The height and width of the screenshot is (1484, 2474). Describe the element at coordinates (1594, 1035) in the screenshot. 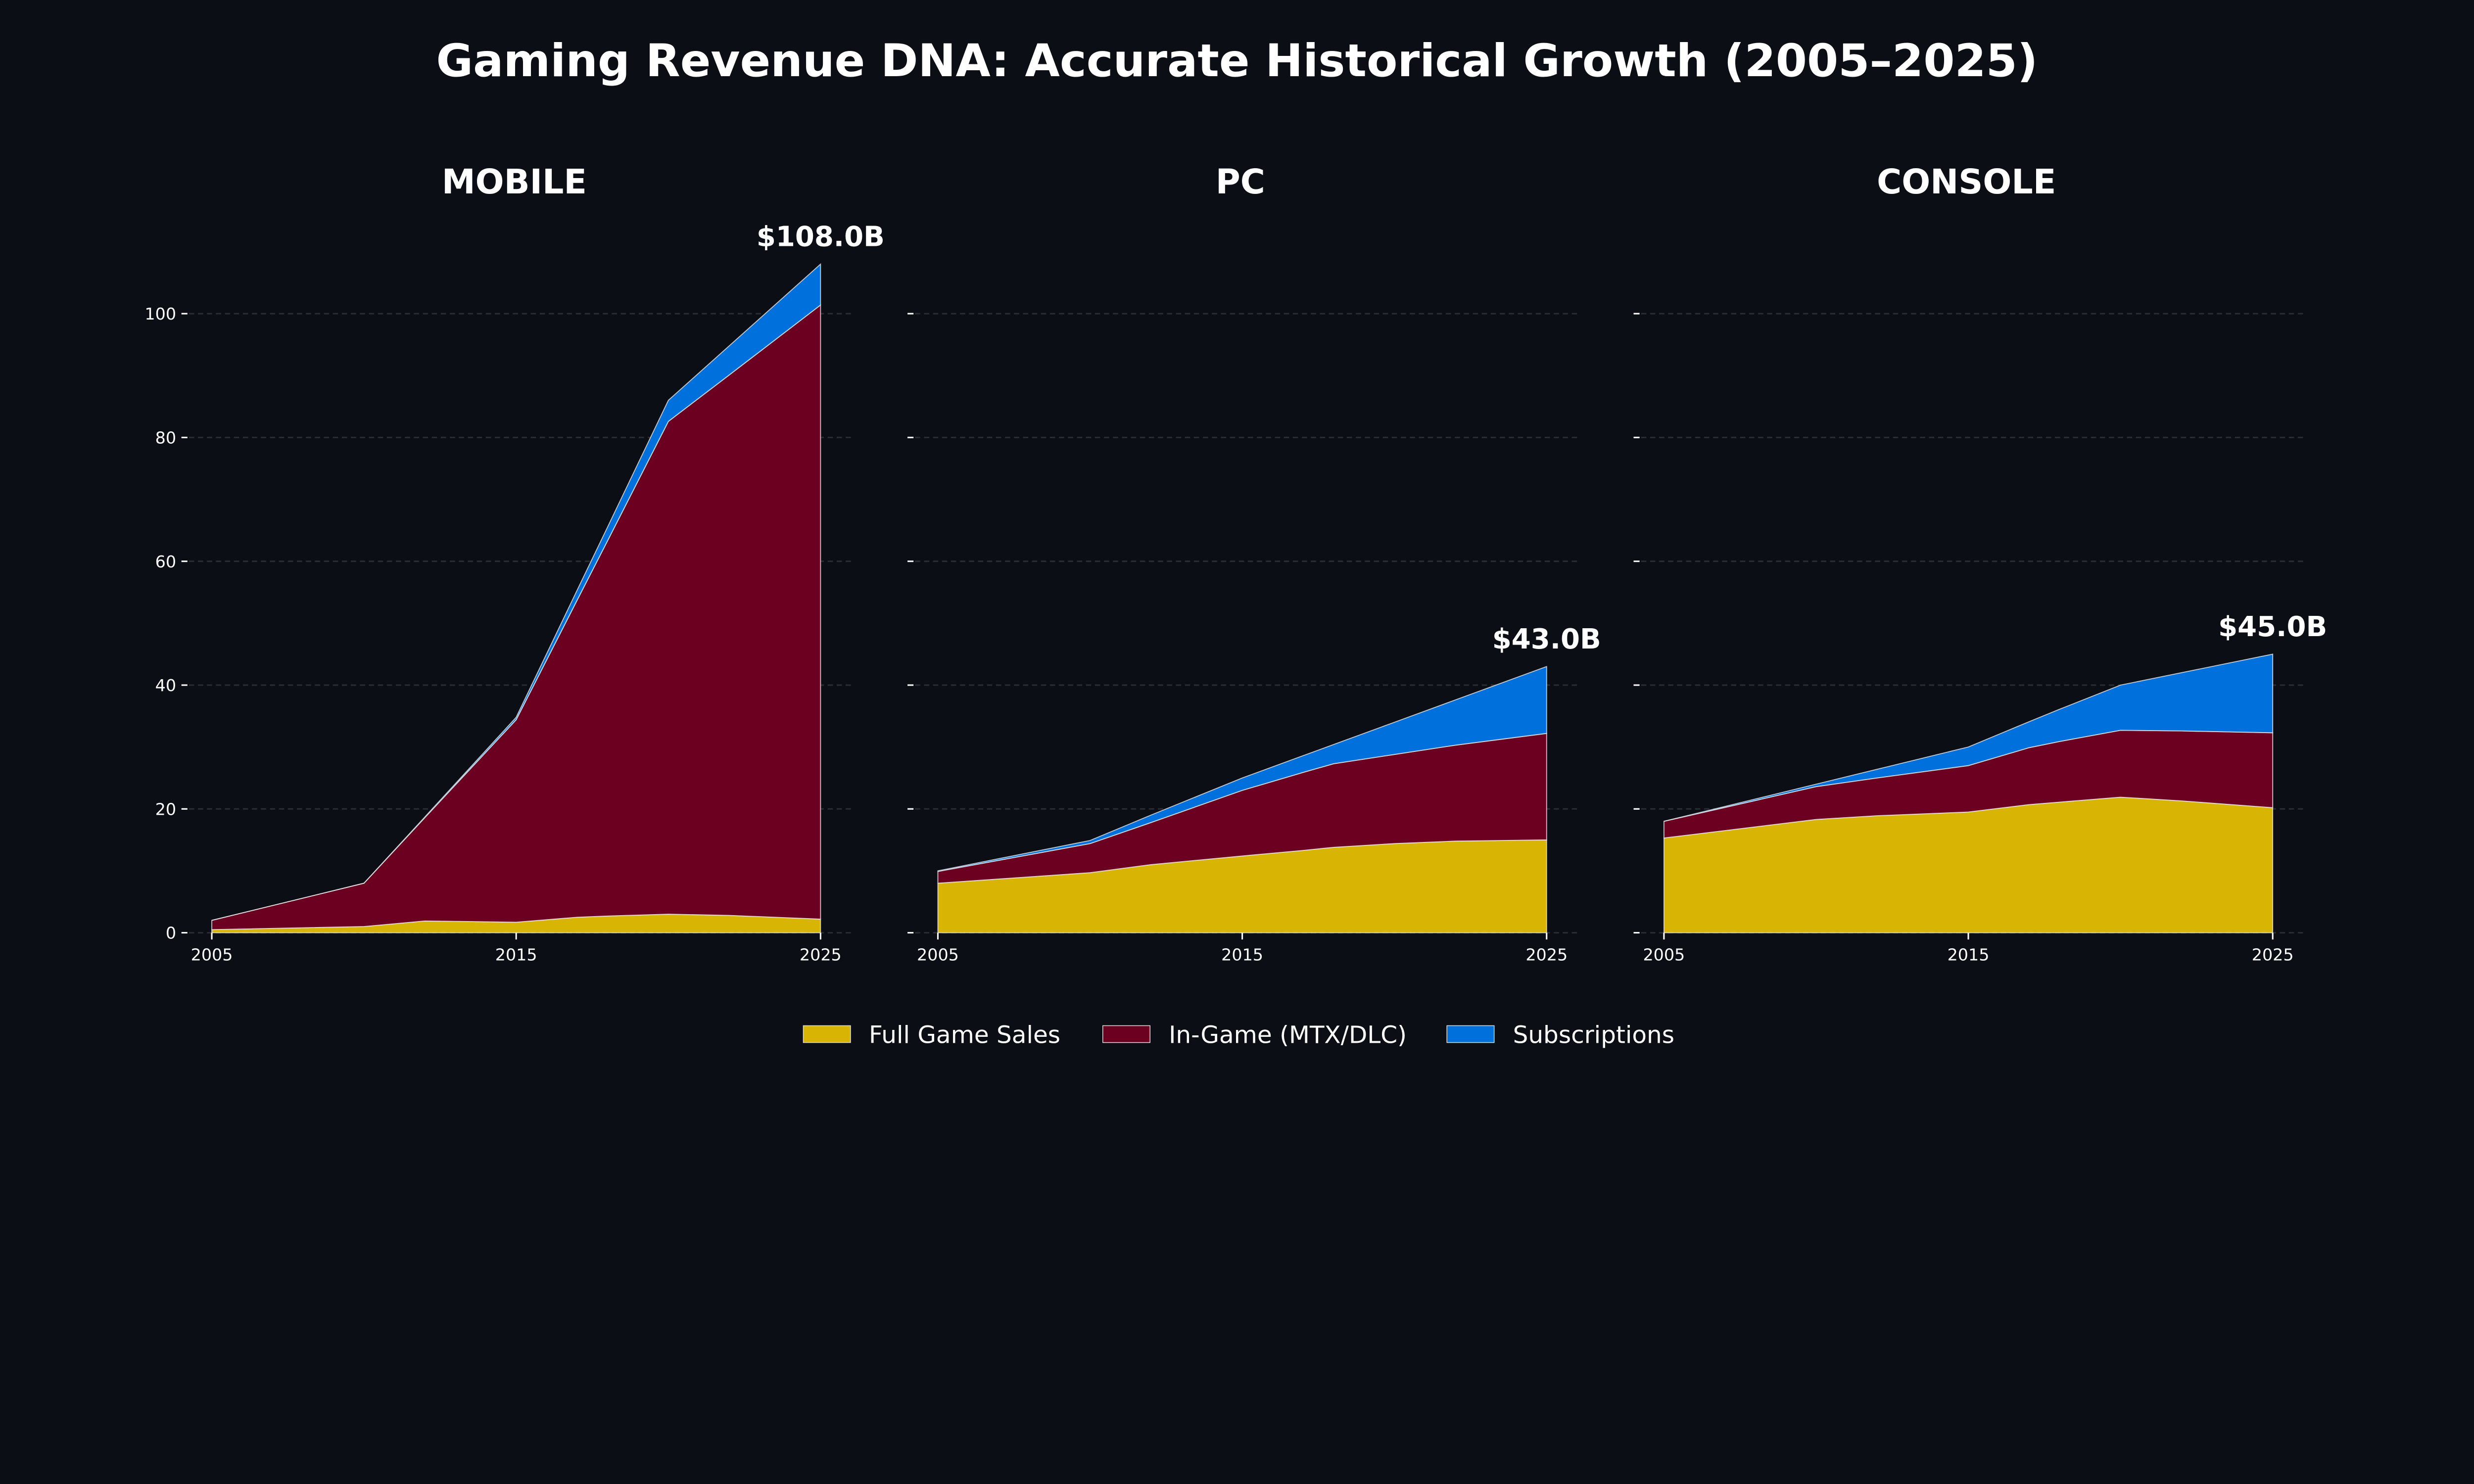

I see `legend-label: Subscriptions` at that location.